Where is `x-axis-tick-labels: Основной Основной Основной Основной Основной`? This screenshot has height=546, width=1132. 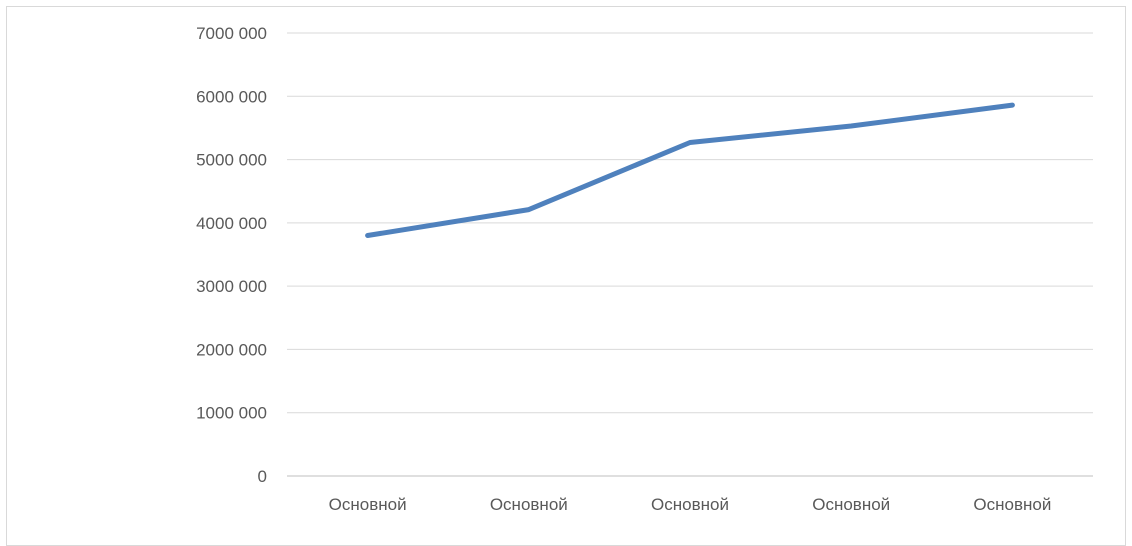
x-axis-tick-labels: Основной Основной Основной Основной Основной is located at coordinates (690, 504).